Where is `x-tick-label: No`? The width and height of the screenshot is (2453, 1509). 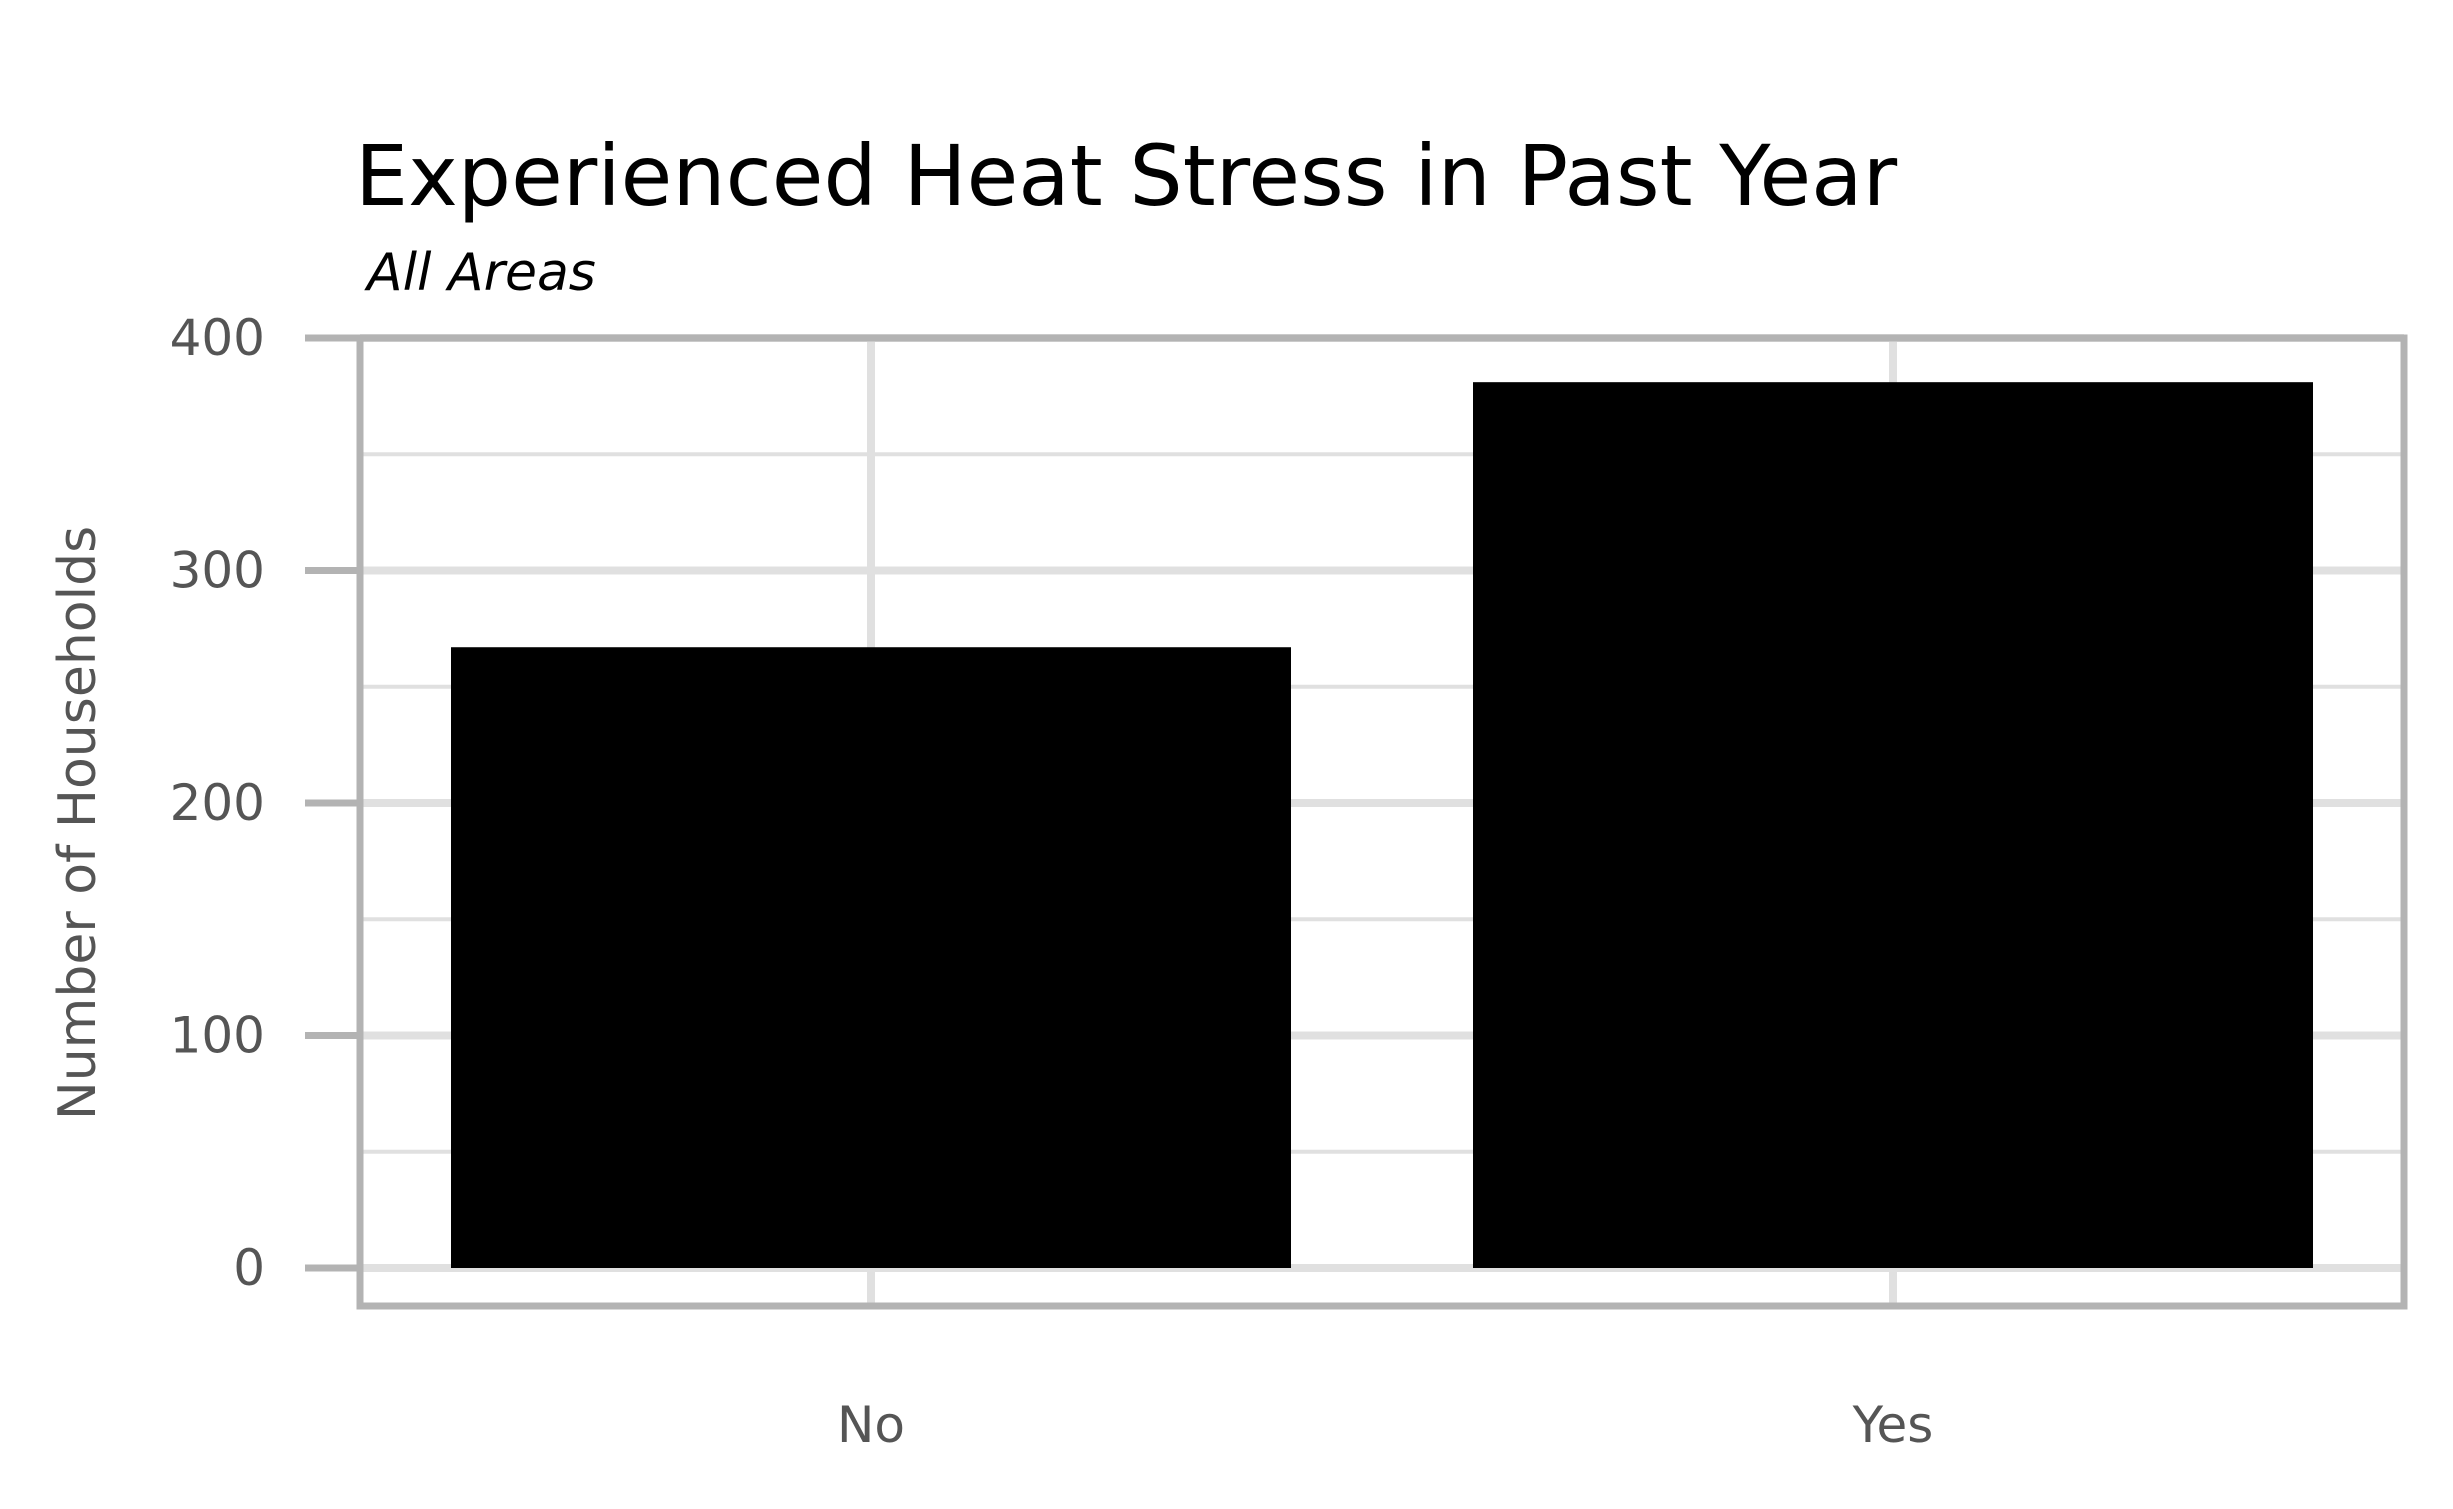 x-tick-label: No is located at coordinates (871, 1425).